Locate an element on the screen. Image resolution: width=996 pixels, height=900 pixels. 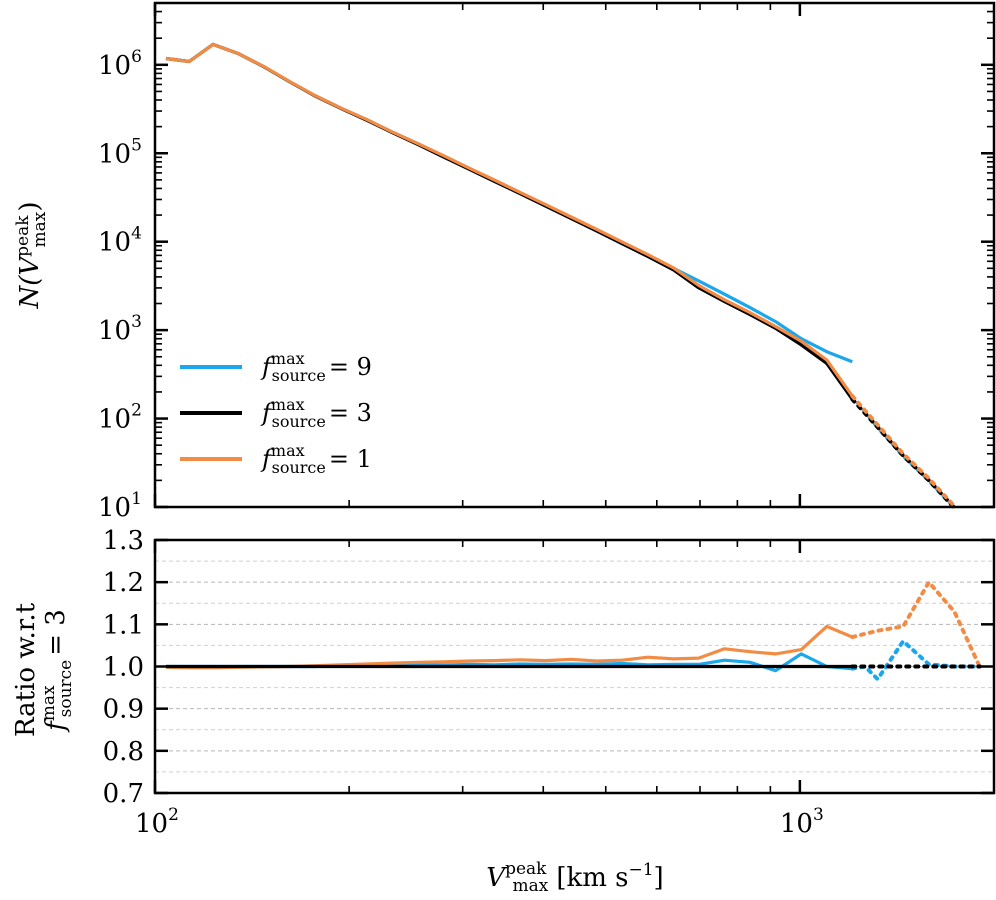
legend-label-f1: fmax source = 1 is located at coordinates (316, 459).